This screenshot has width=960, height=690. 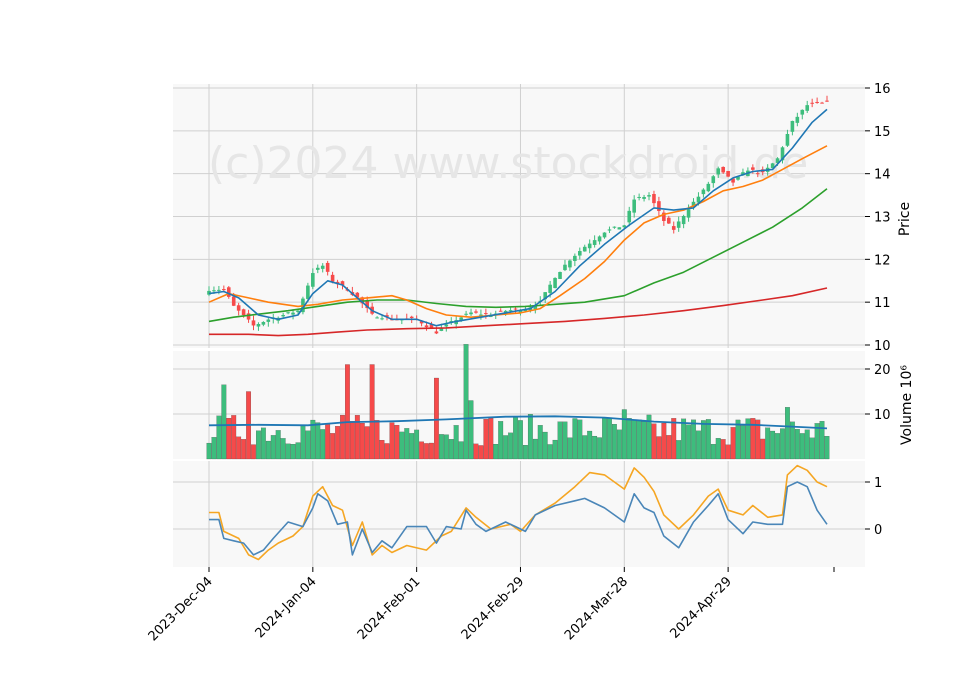 What do you see at coordinates (882, 89) in the screenshot?
I see `price-tick-label: 16` at bounding box center [882, 89].